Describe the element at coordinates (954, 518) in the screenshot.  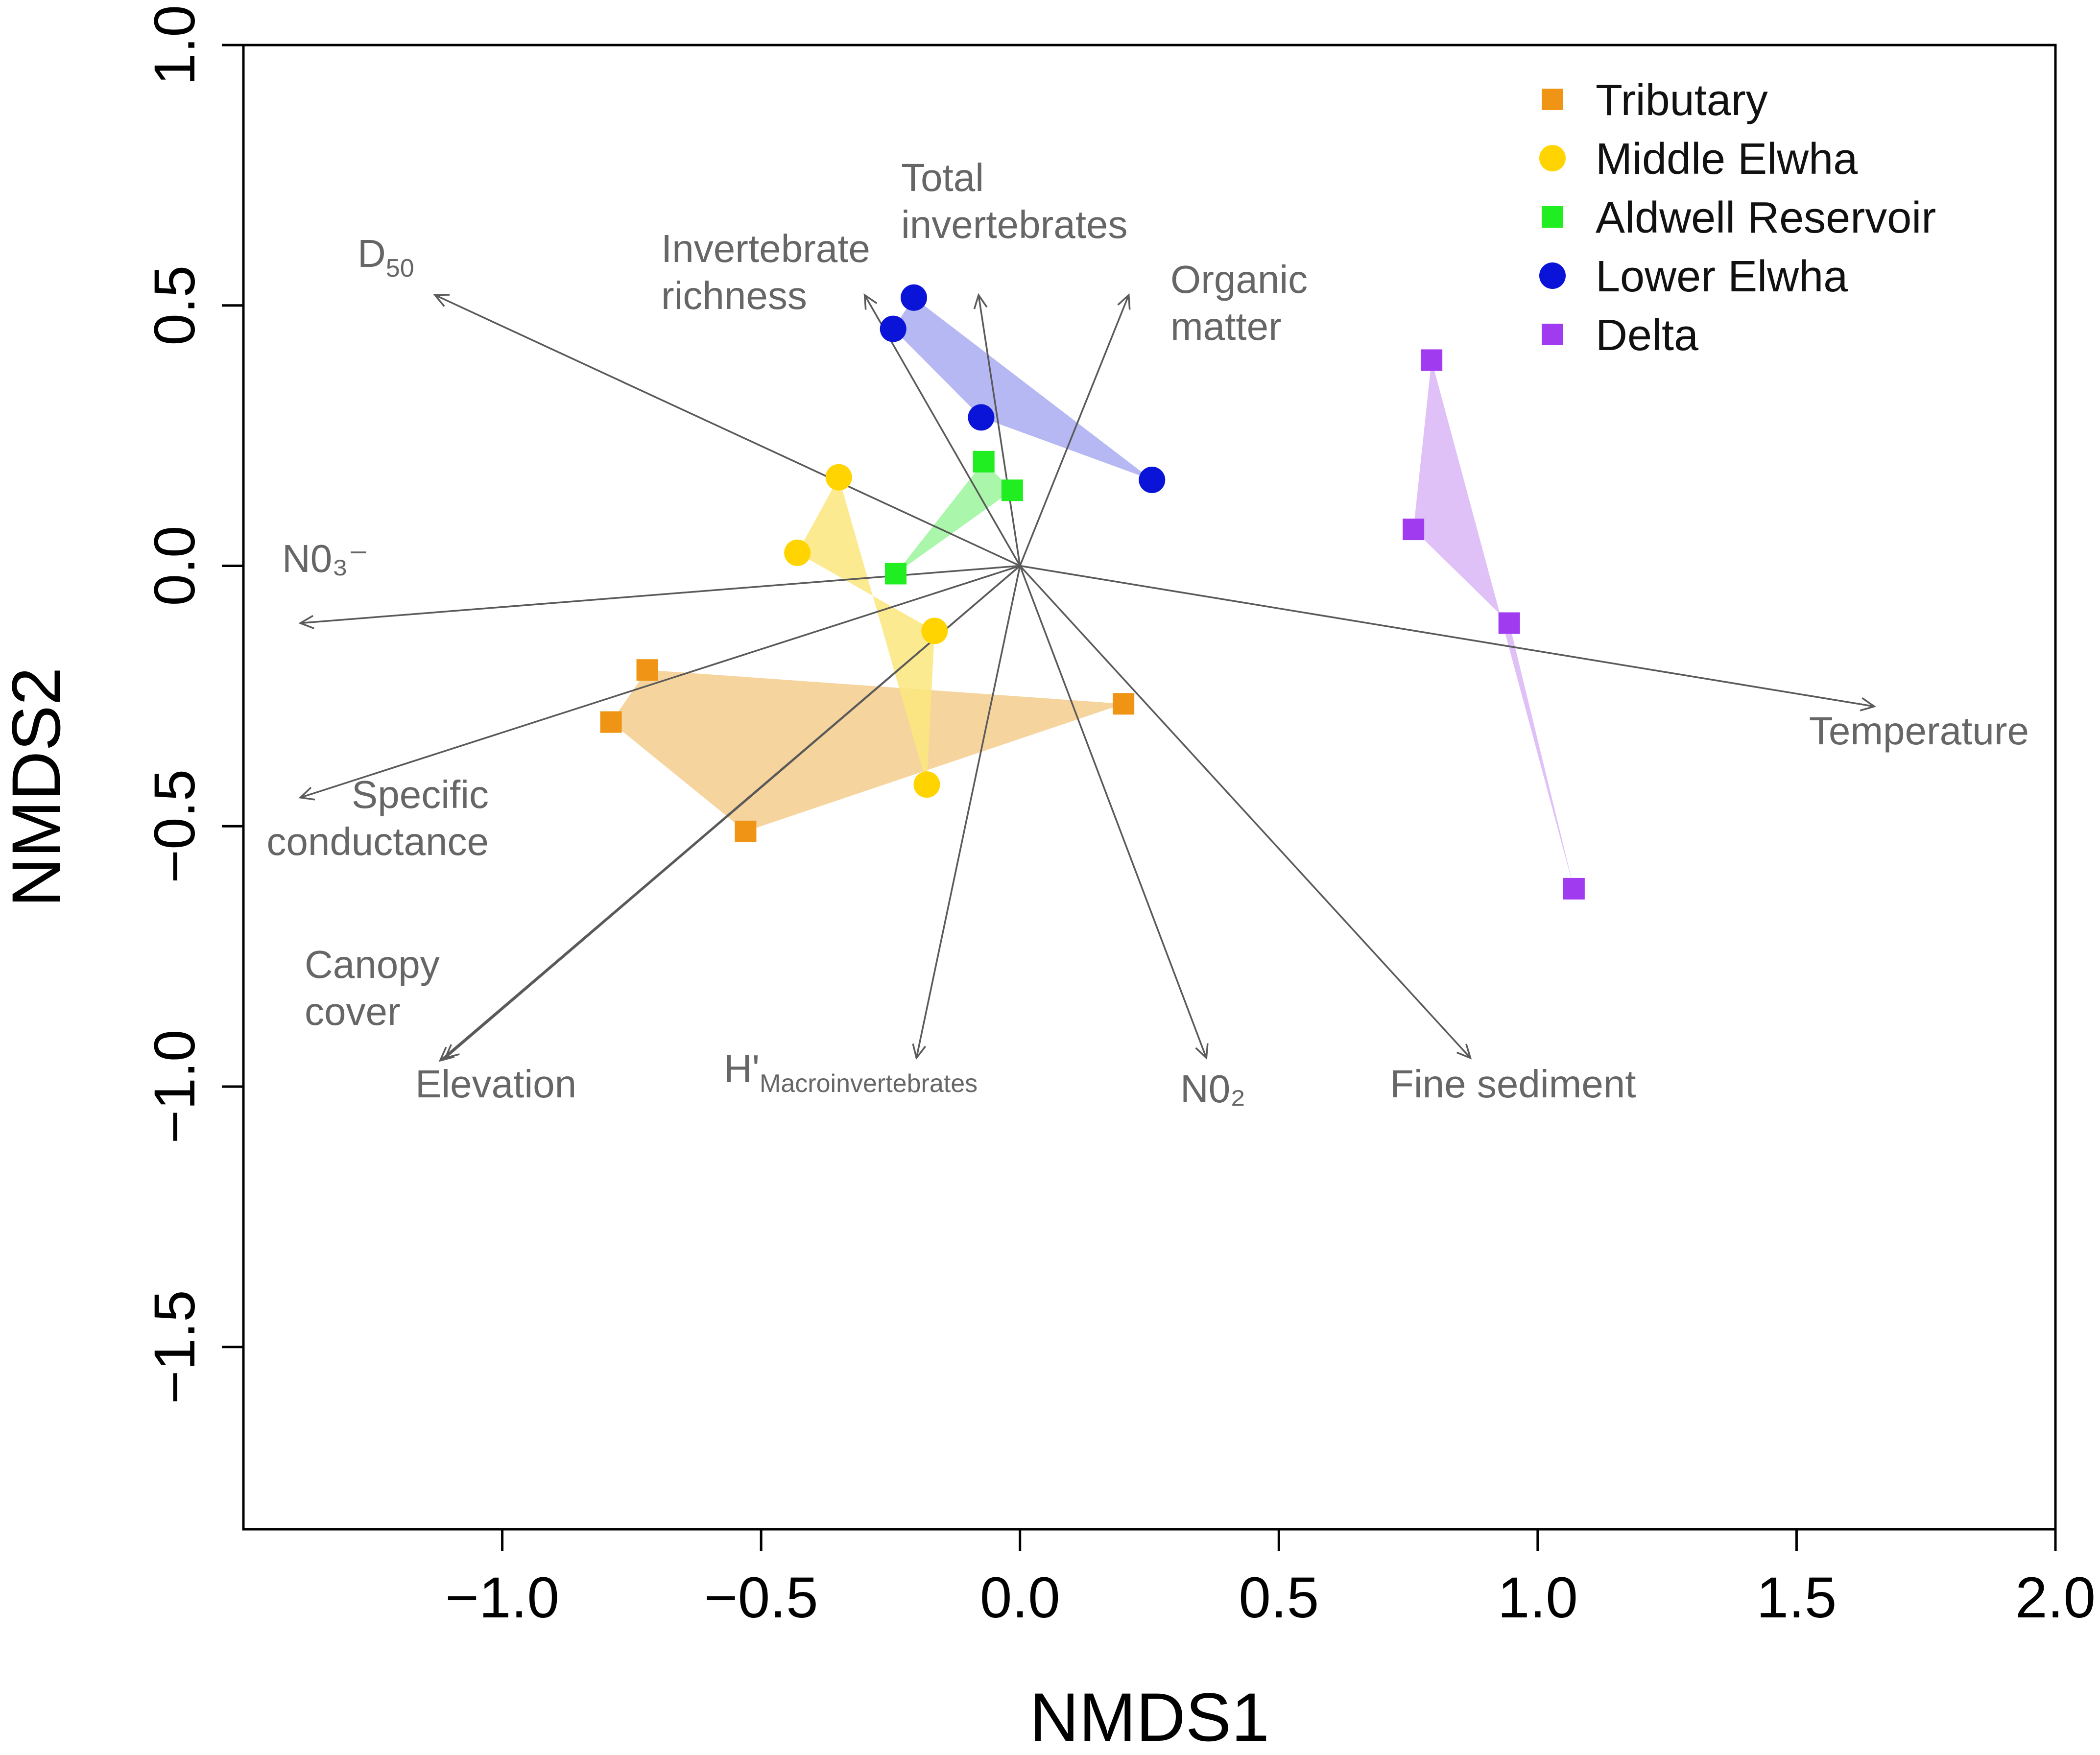
I see `hull-aldwell-reservoir` at that location.